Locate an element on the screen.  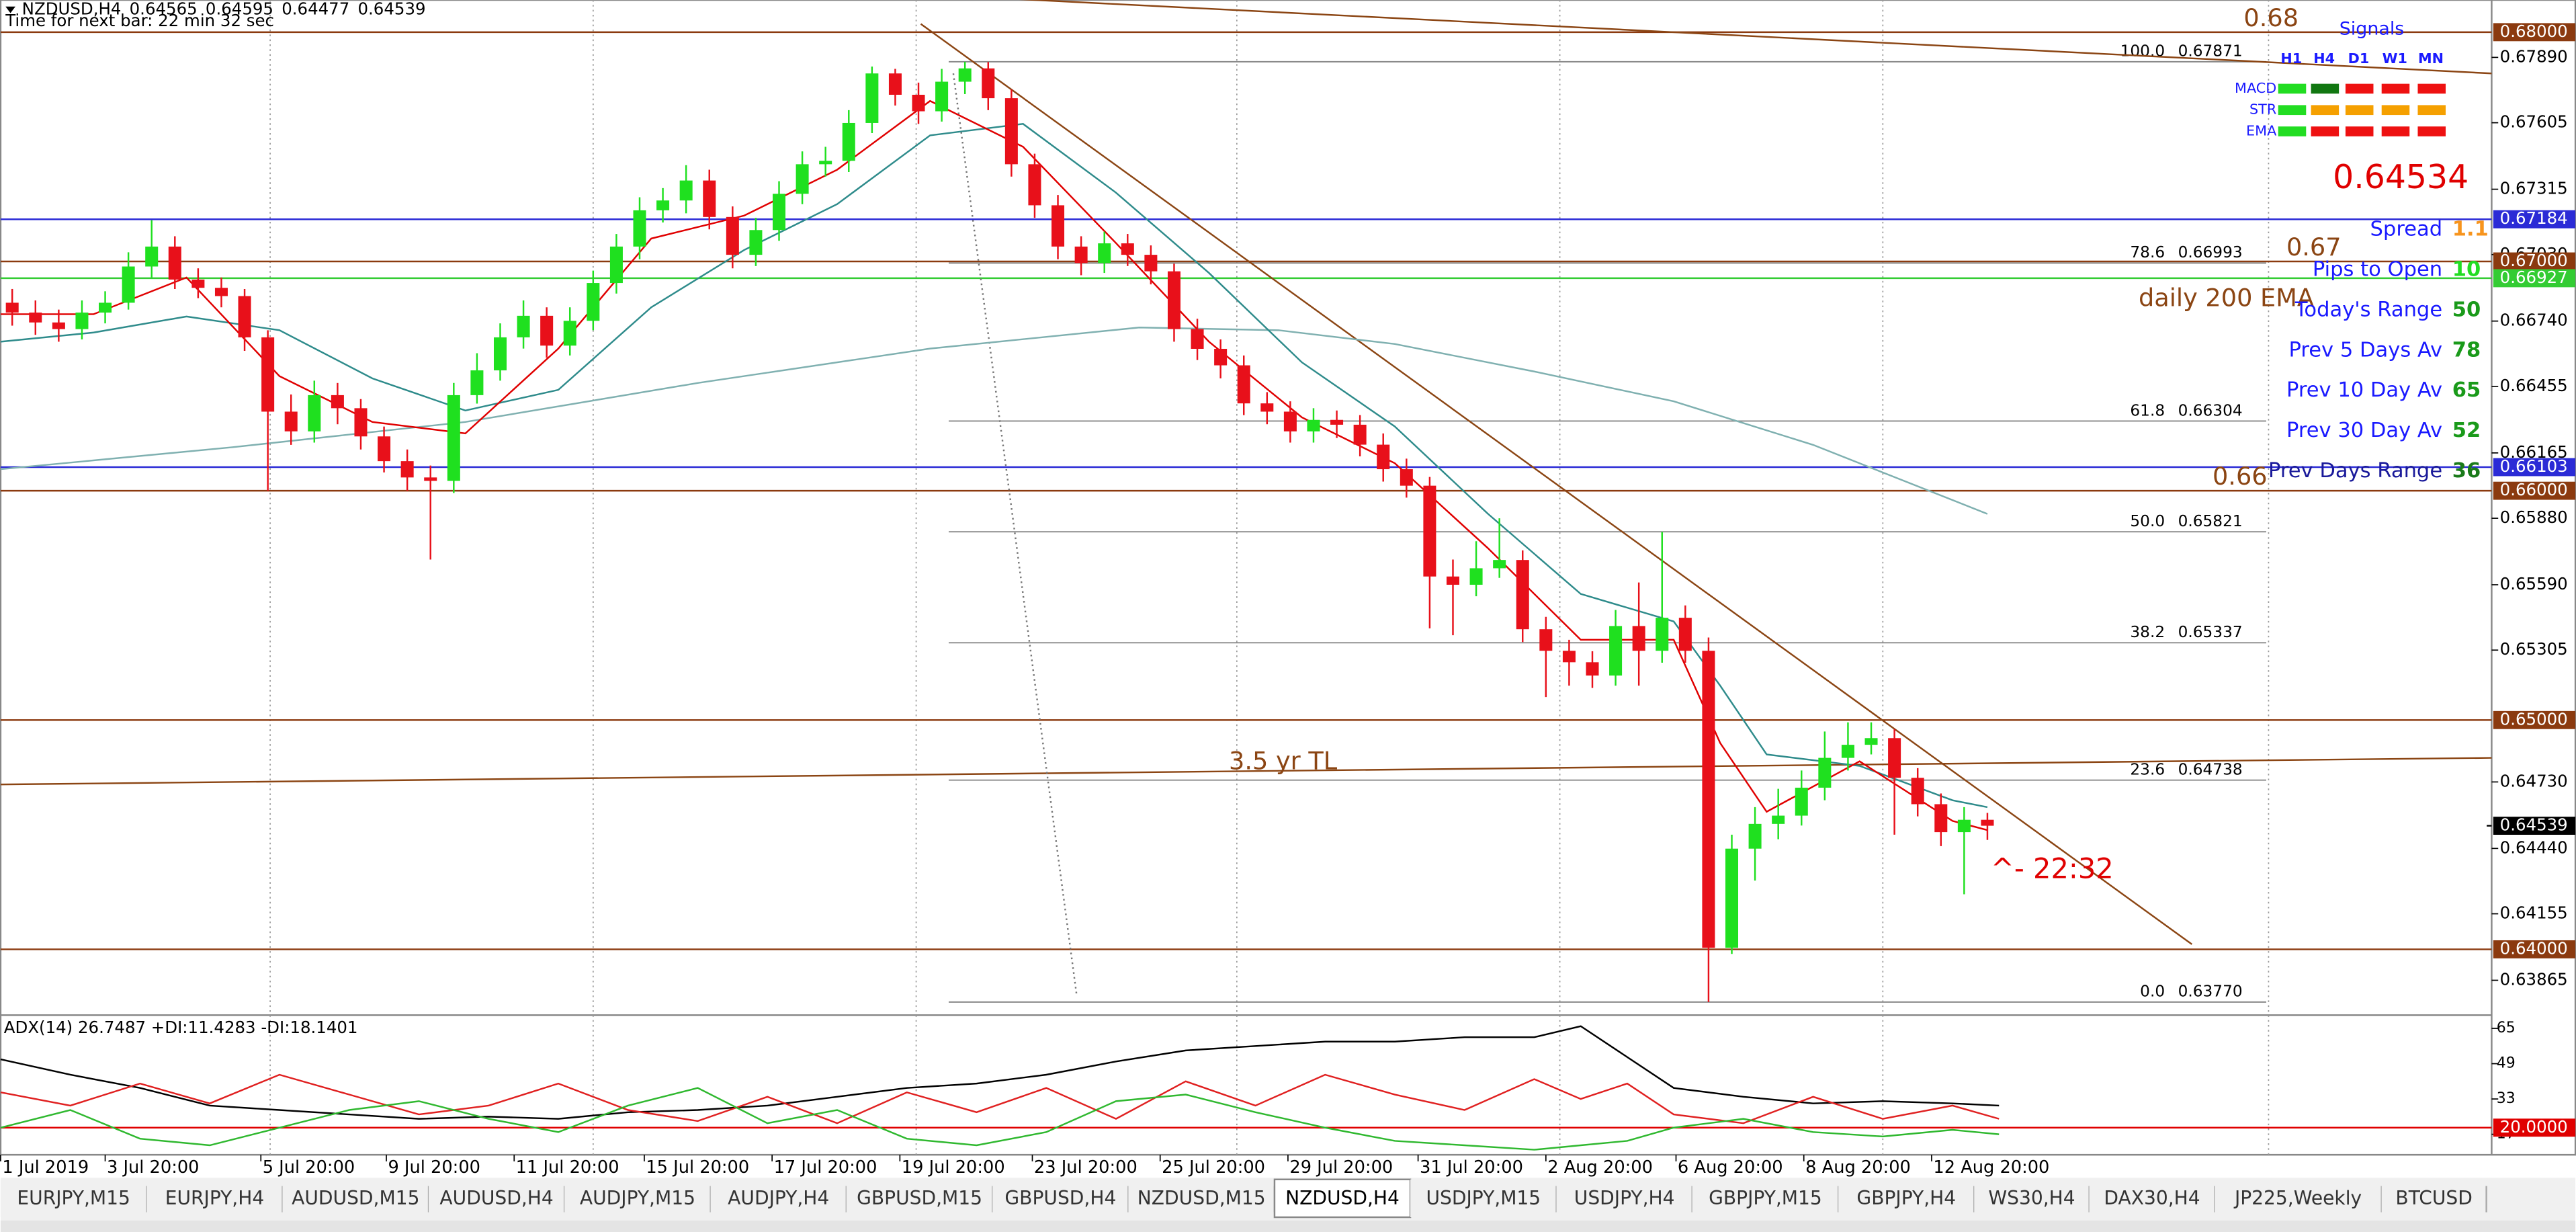
level-label: 0.67184 is located at coordinates (2534, 218).